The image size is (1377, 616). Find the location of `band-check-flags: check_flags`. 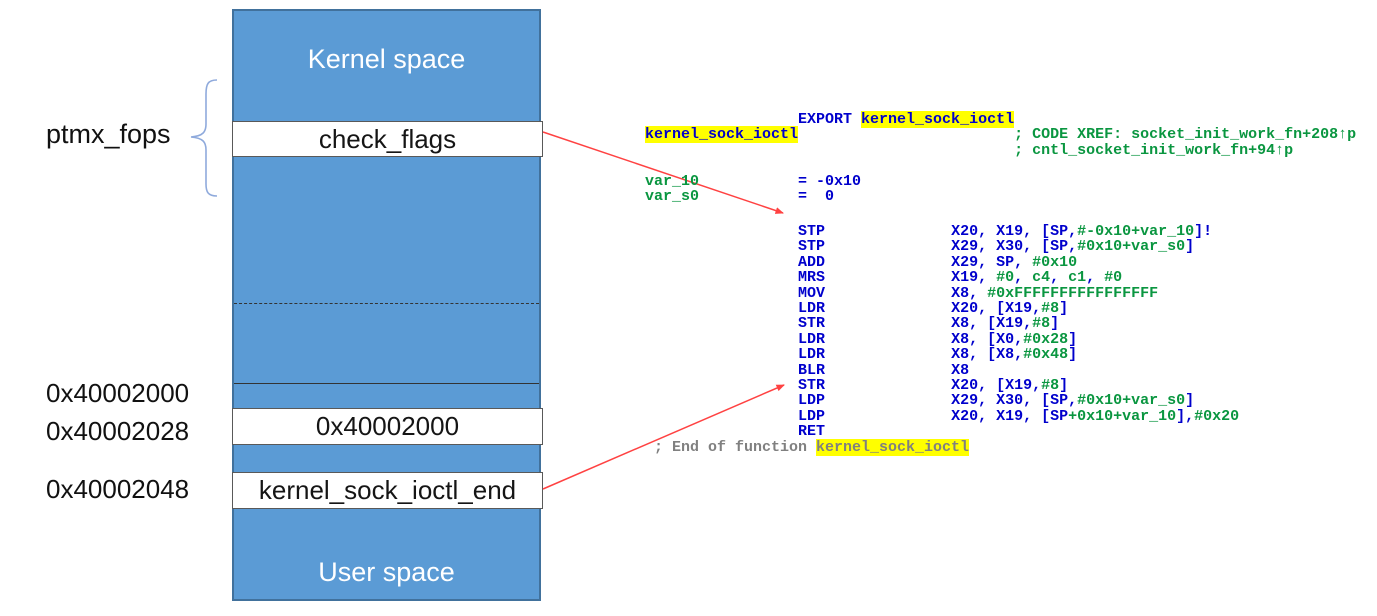

band-check-flags: check_flags is located at coordinates (387, 139).